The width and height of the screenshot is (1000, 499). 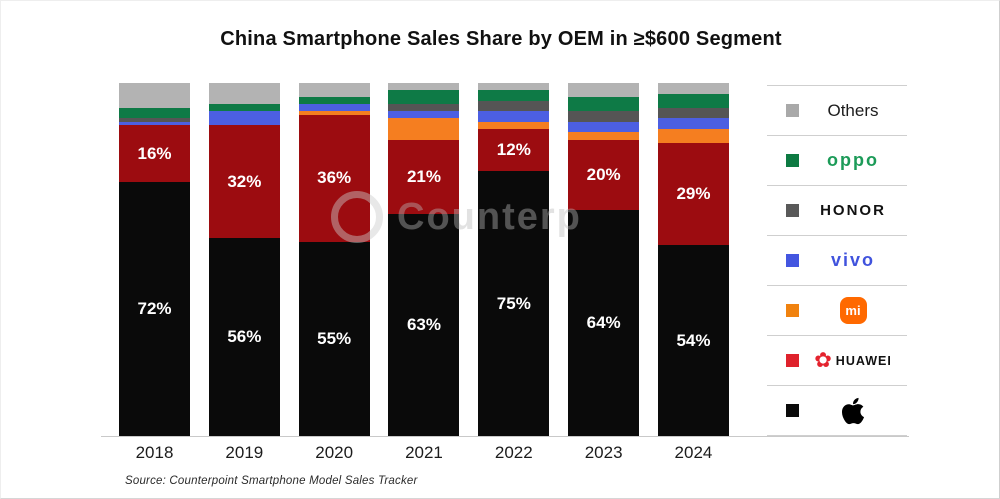 I want to click on bar-segment-mi-2023, so click(x=604, y=136).